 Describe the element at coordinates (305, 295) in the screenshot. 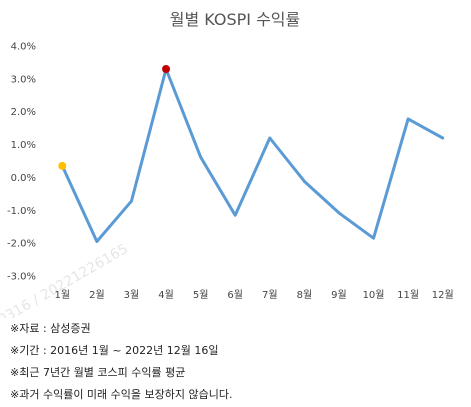

I see `x-tick-label: 8월` at that location.